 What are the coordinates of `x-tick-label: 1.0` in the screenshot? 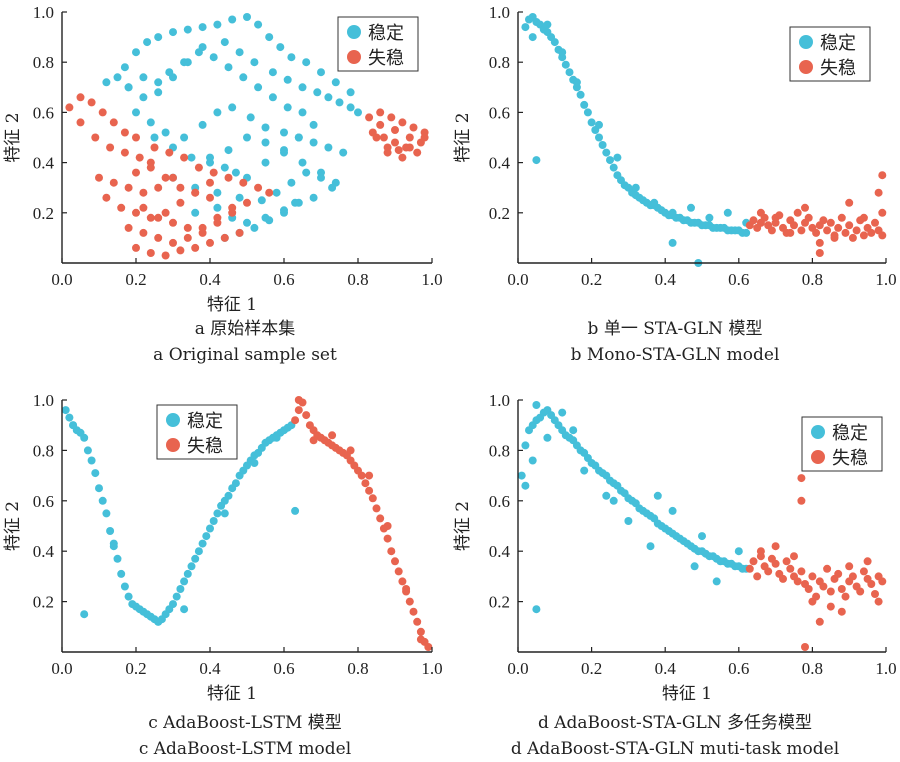 It's located at (885, 279).